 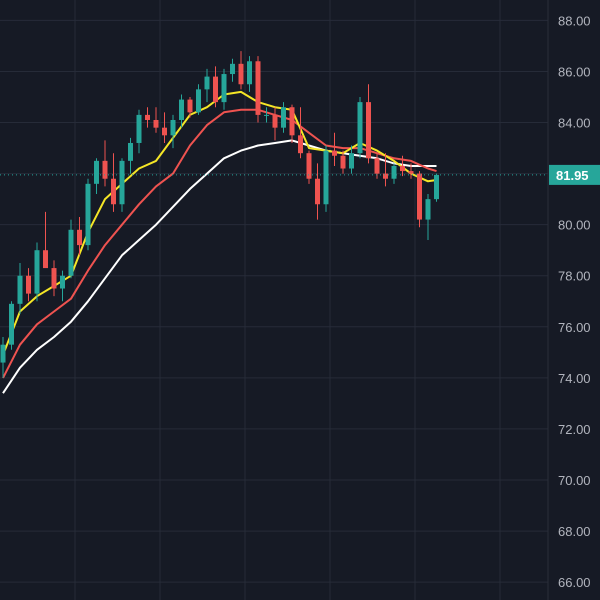 What do you see at coordinates (574, 71) in the screenshot?
I see `y-tick-label: 86.00` at bounding box center [574, 71].